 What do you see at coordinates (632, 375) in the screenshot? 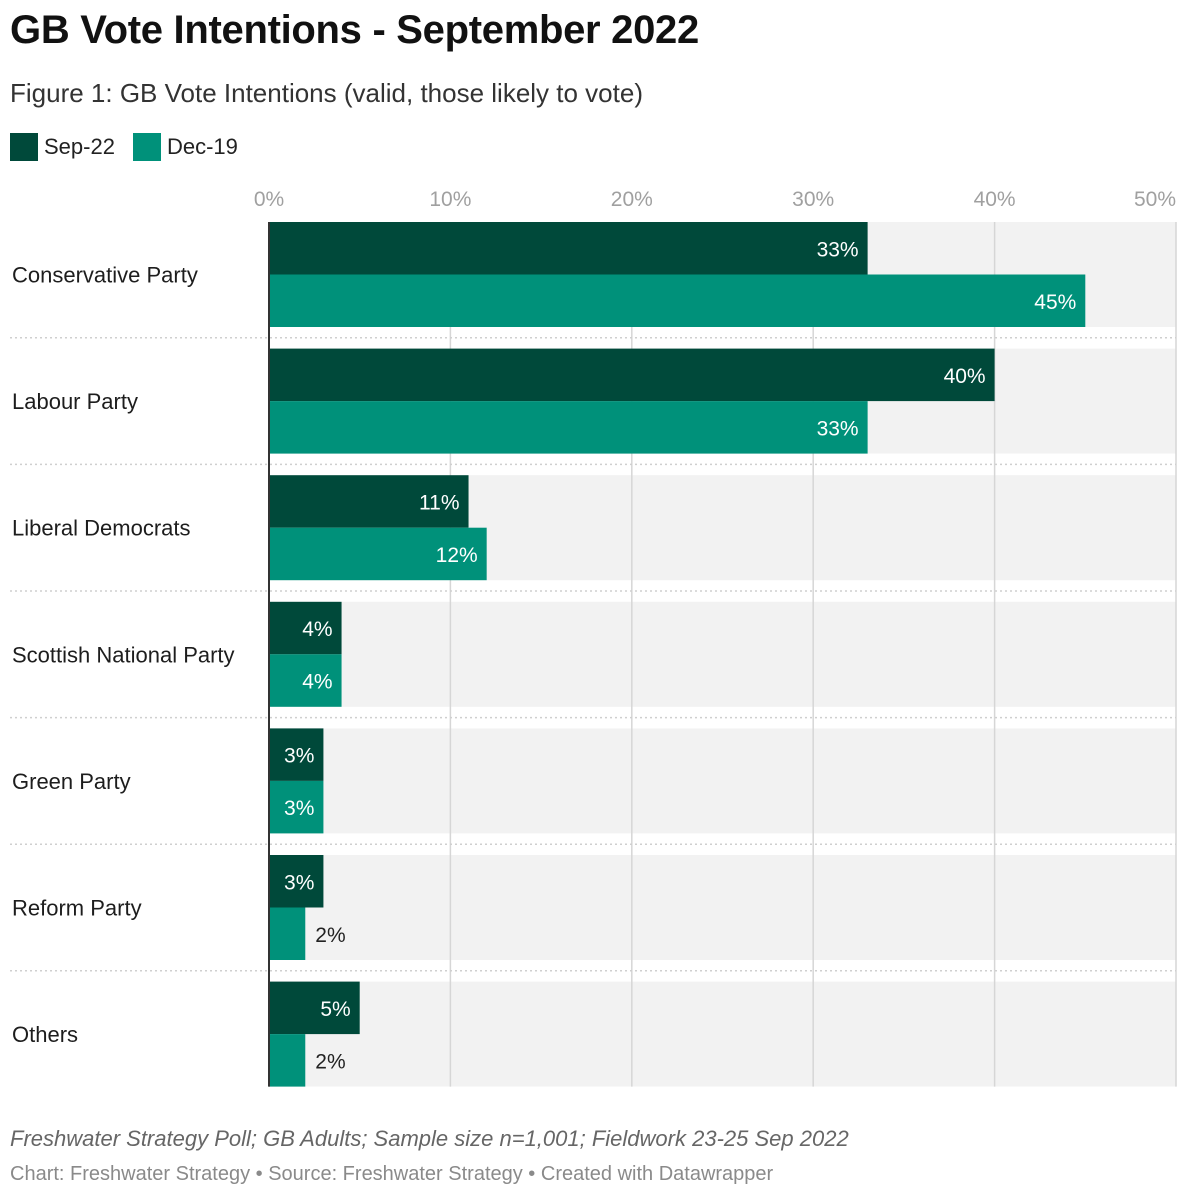
I see `bar-sep-22-labour-party` at bounding box center [632, 375].